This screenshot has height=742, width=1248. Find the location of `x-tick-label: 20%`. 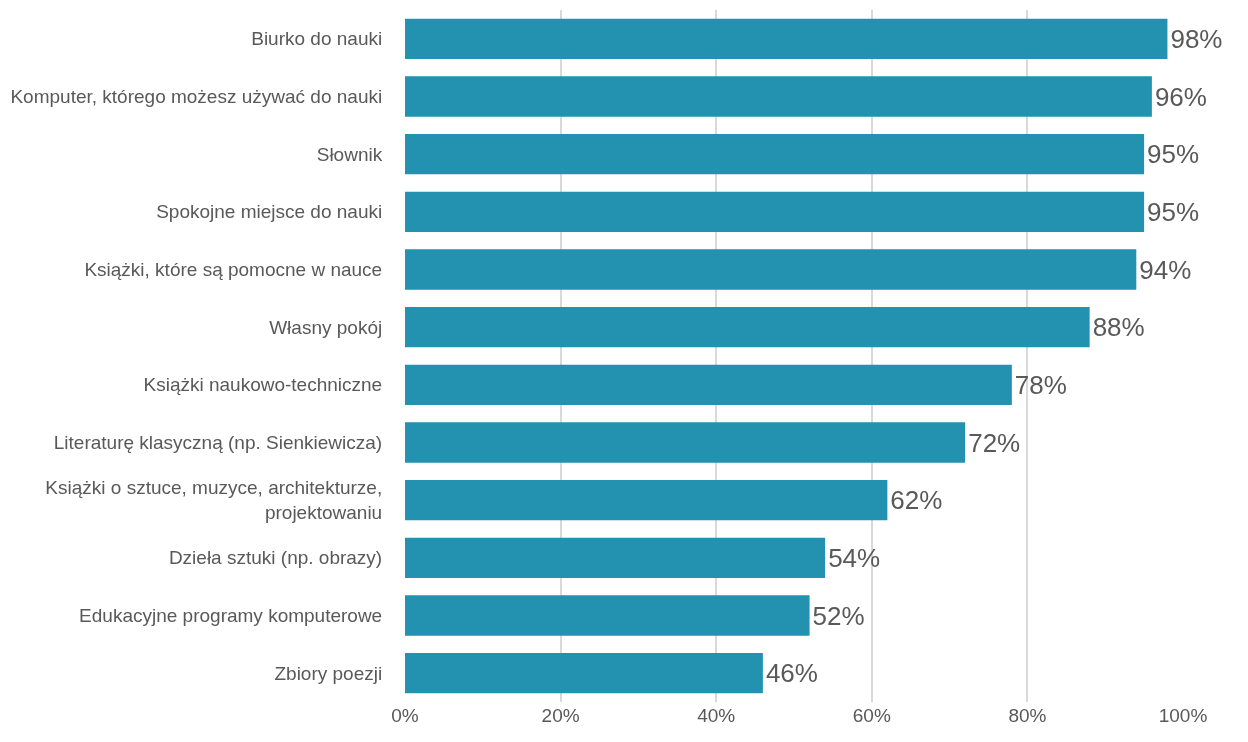

x-tick-label: 20% is located at coordinates (560, 715).